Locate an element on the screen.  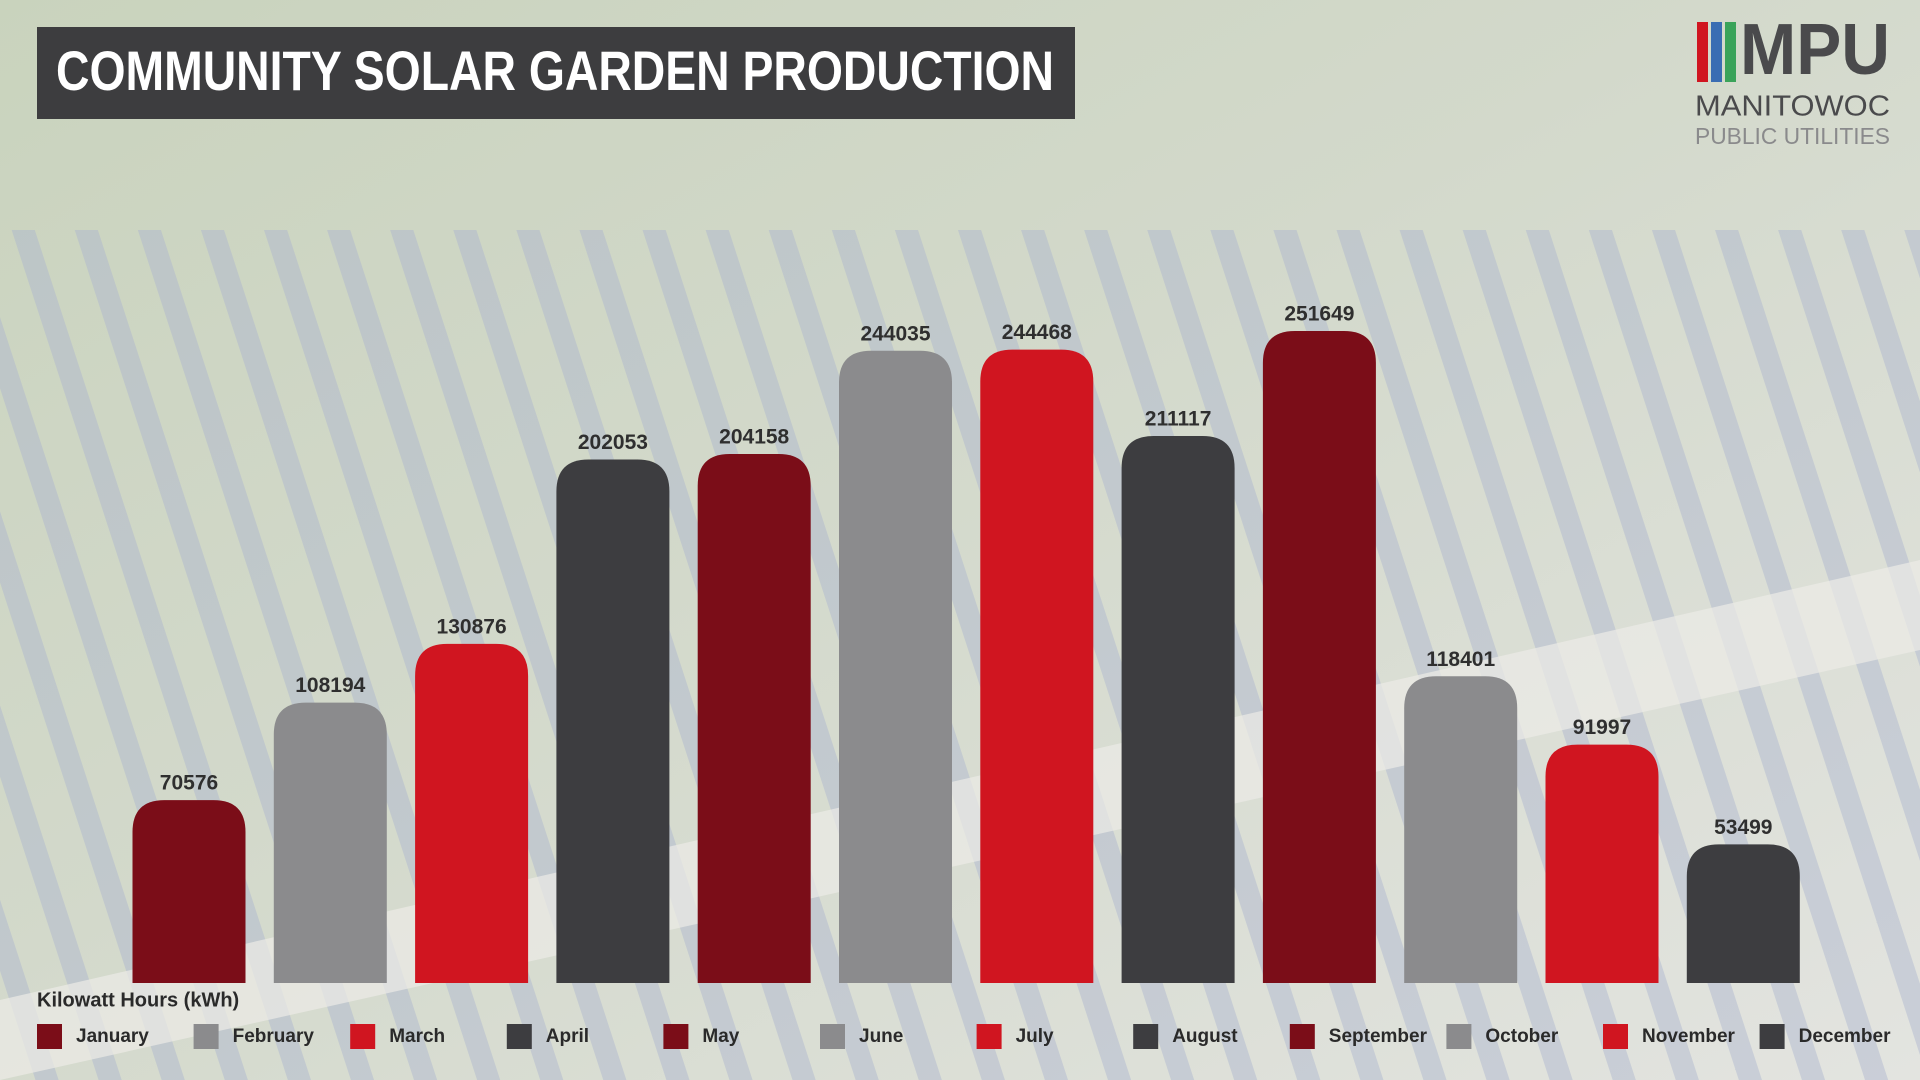
value-label: 204158 is located at coordinates (754, 437).